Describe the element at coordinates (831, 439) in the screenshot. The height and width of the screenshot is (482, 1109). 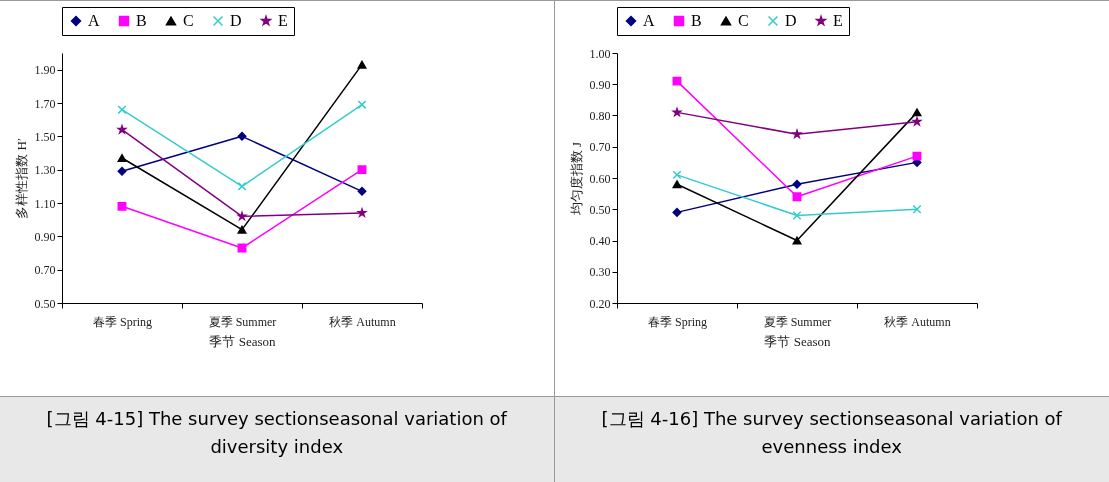
I see `text: [그림 4-16] The survey sectionseasonal variation of evenness index` at that location.